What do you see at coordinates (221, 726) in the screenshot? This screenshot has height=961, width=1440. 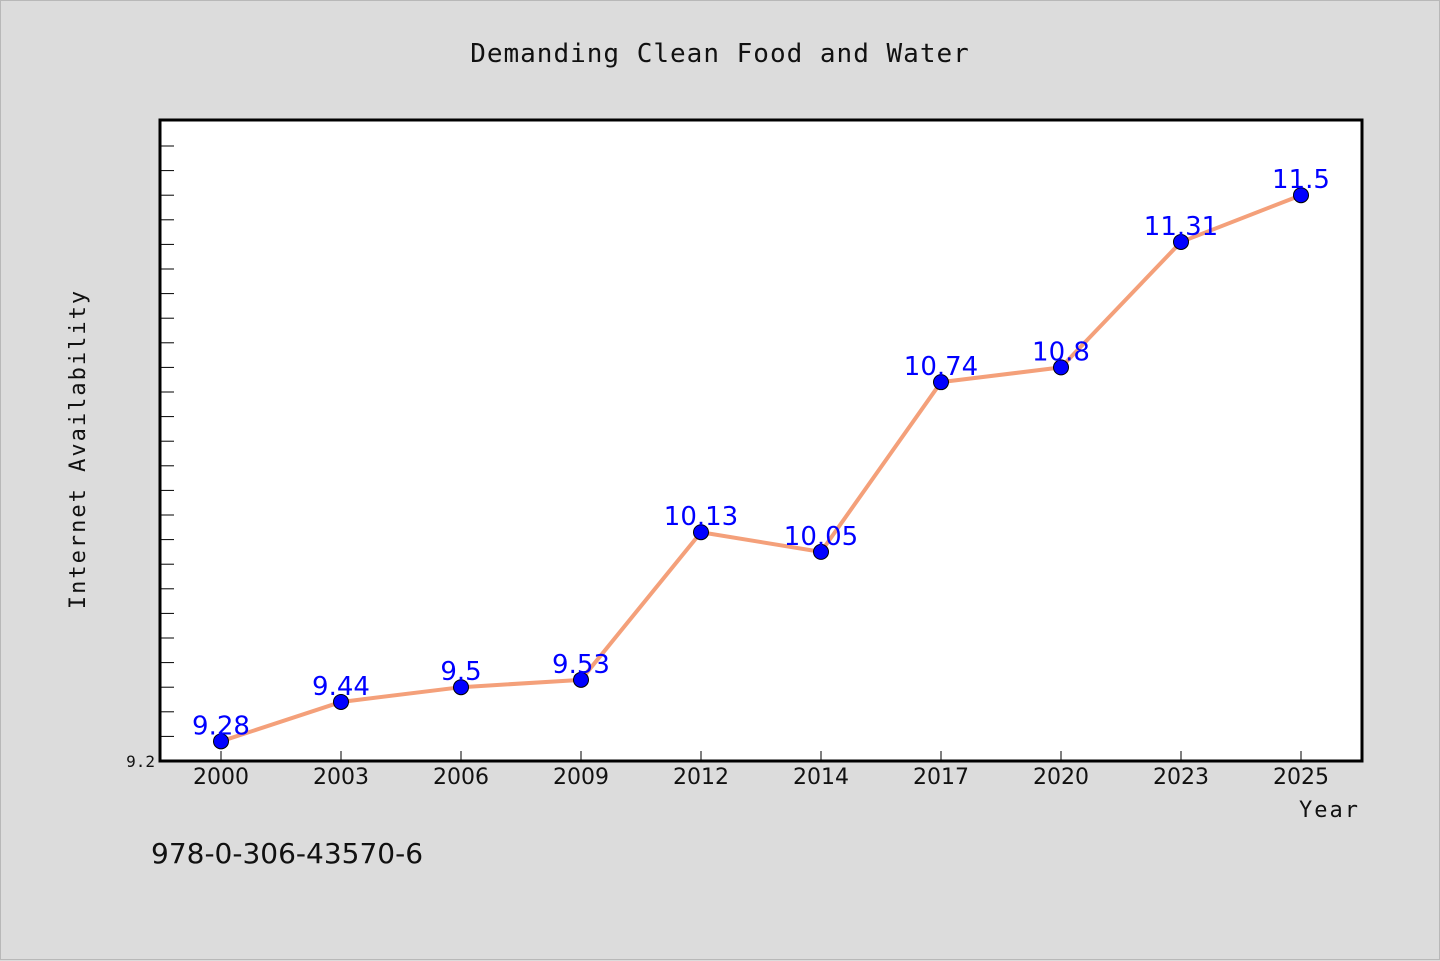 I see `data-label: 9.28` at bounding box center [221, 726].